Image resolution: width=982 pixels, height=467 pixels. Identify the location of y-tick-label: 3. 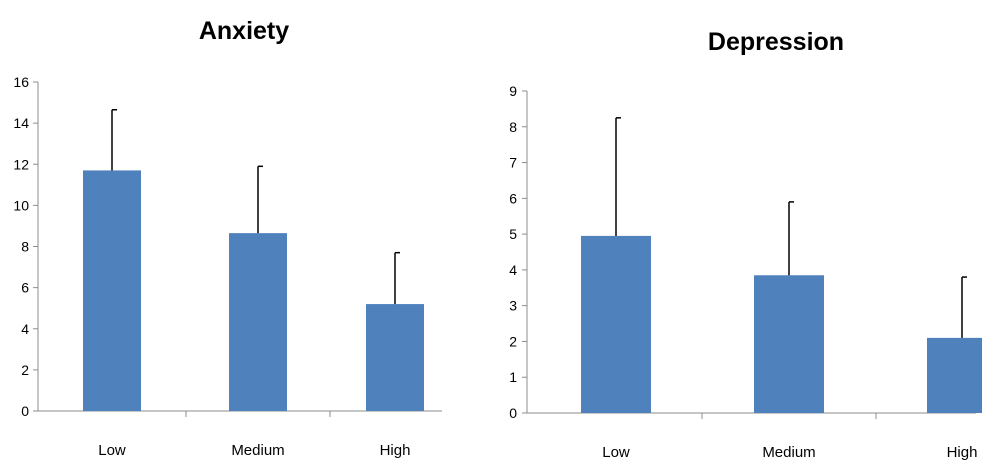
(513, 306).